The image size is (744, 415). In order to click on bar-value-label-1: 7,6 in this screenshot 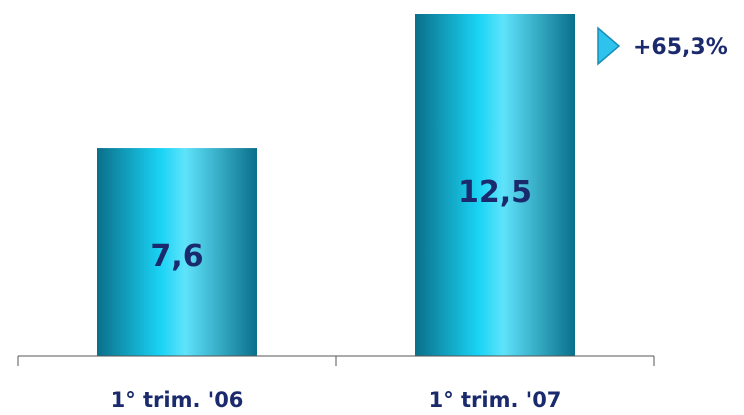, I will do `click(176, 256)`.